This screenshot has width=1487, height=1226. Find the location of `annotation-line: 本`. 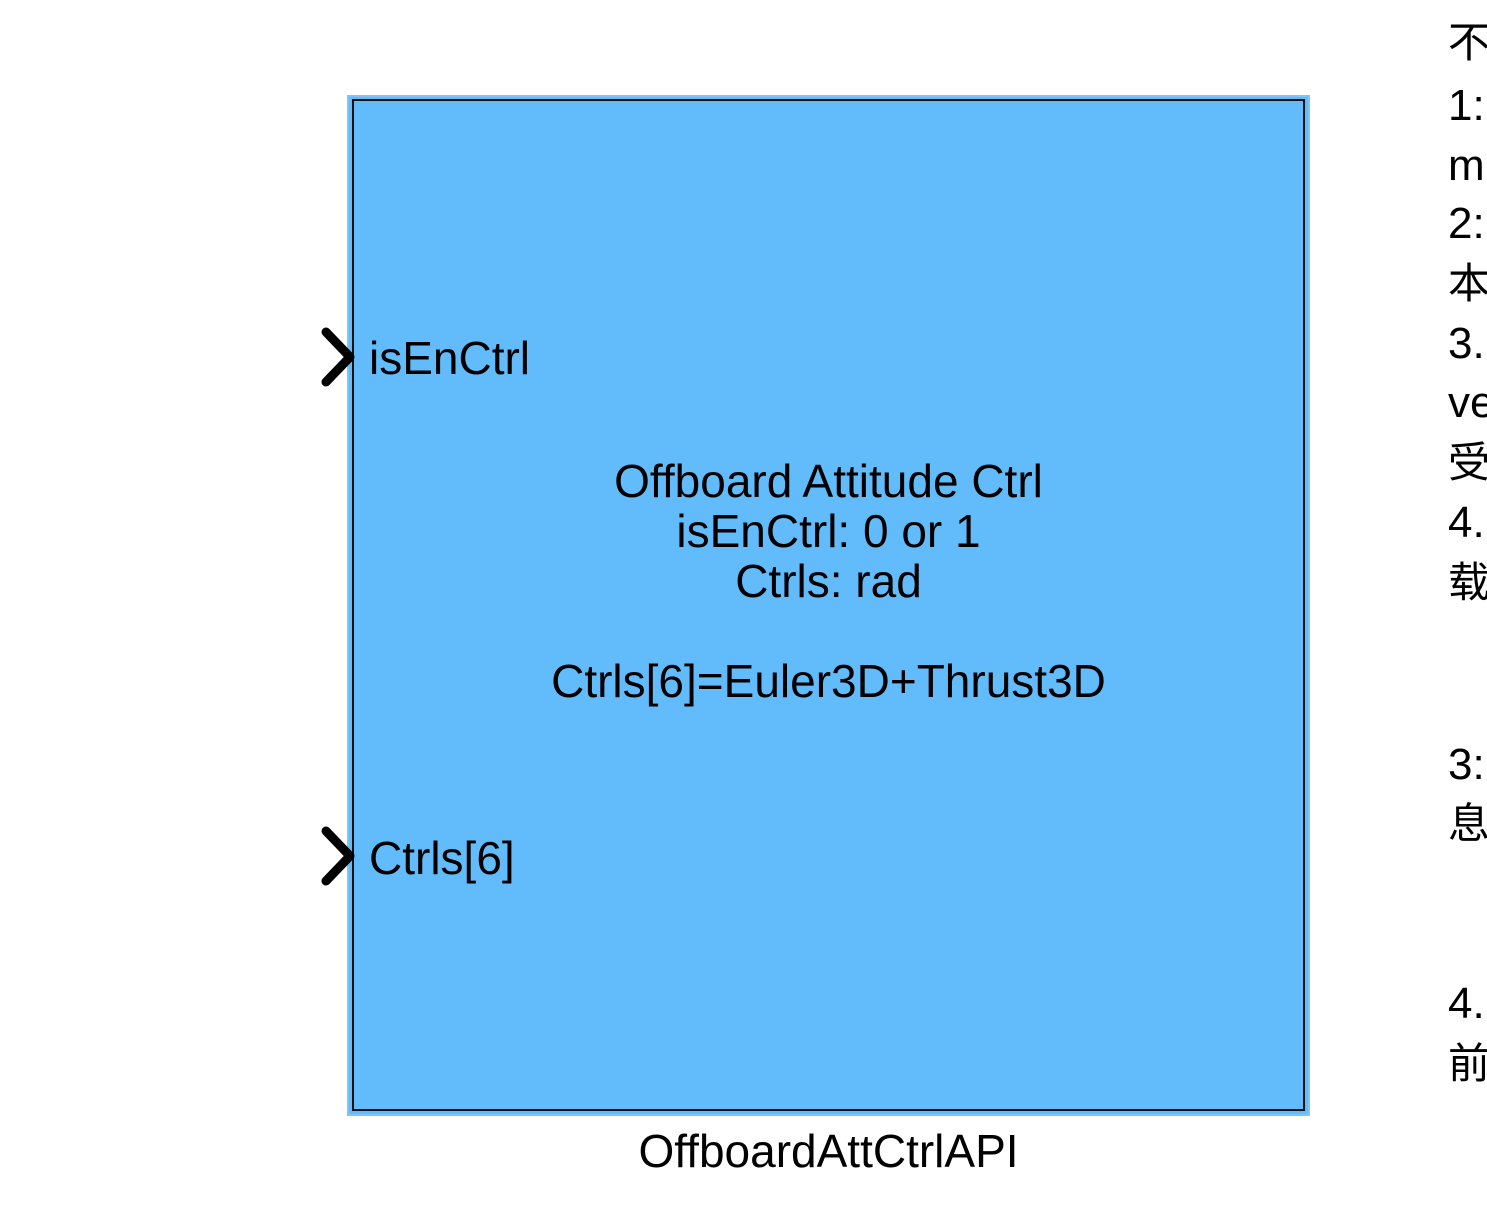

annotation-line: 本 is located at coordinates (1467, 283).